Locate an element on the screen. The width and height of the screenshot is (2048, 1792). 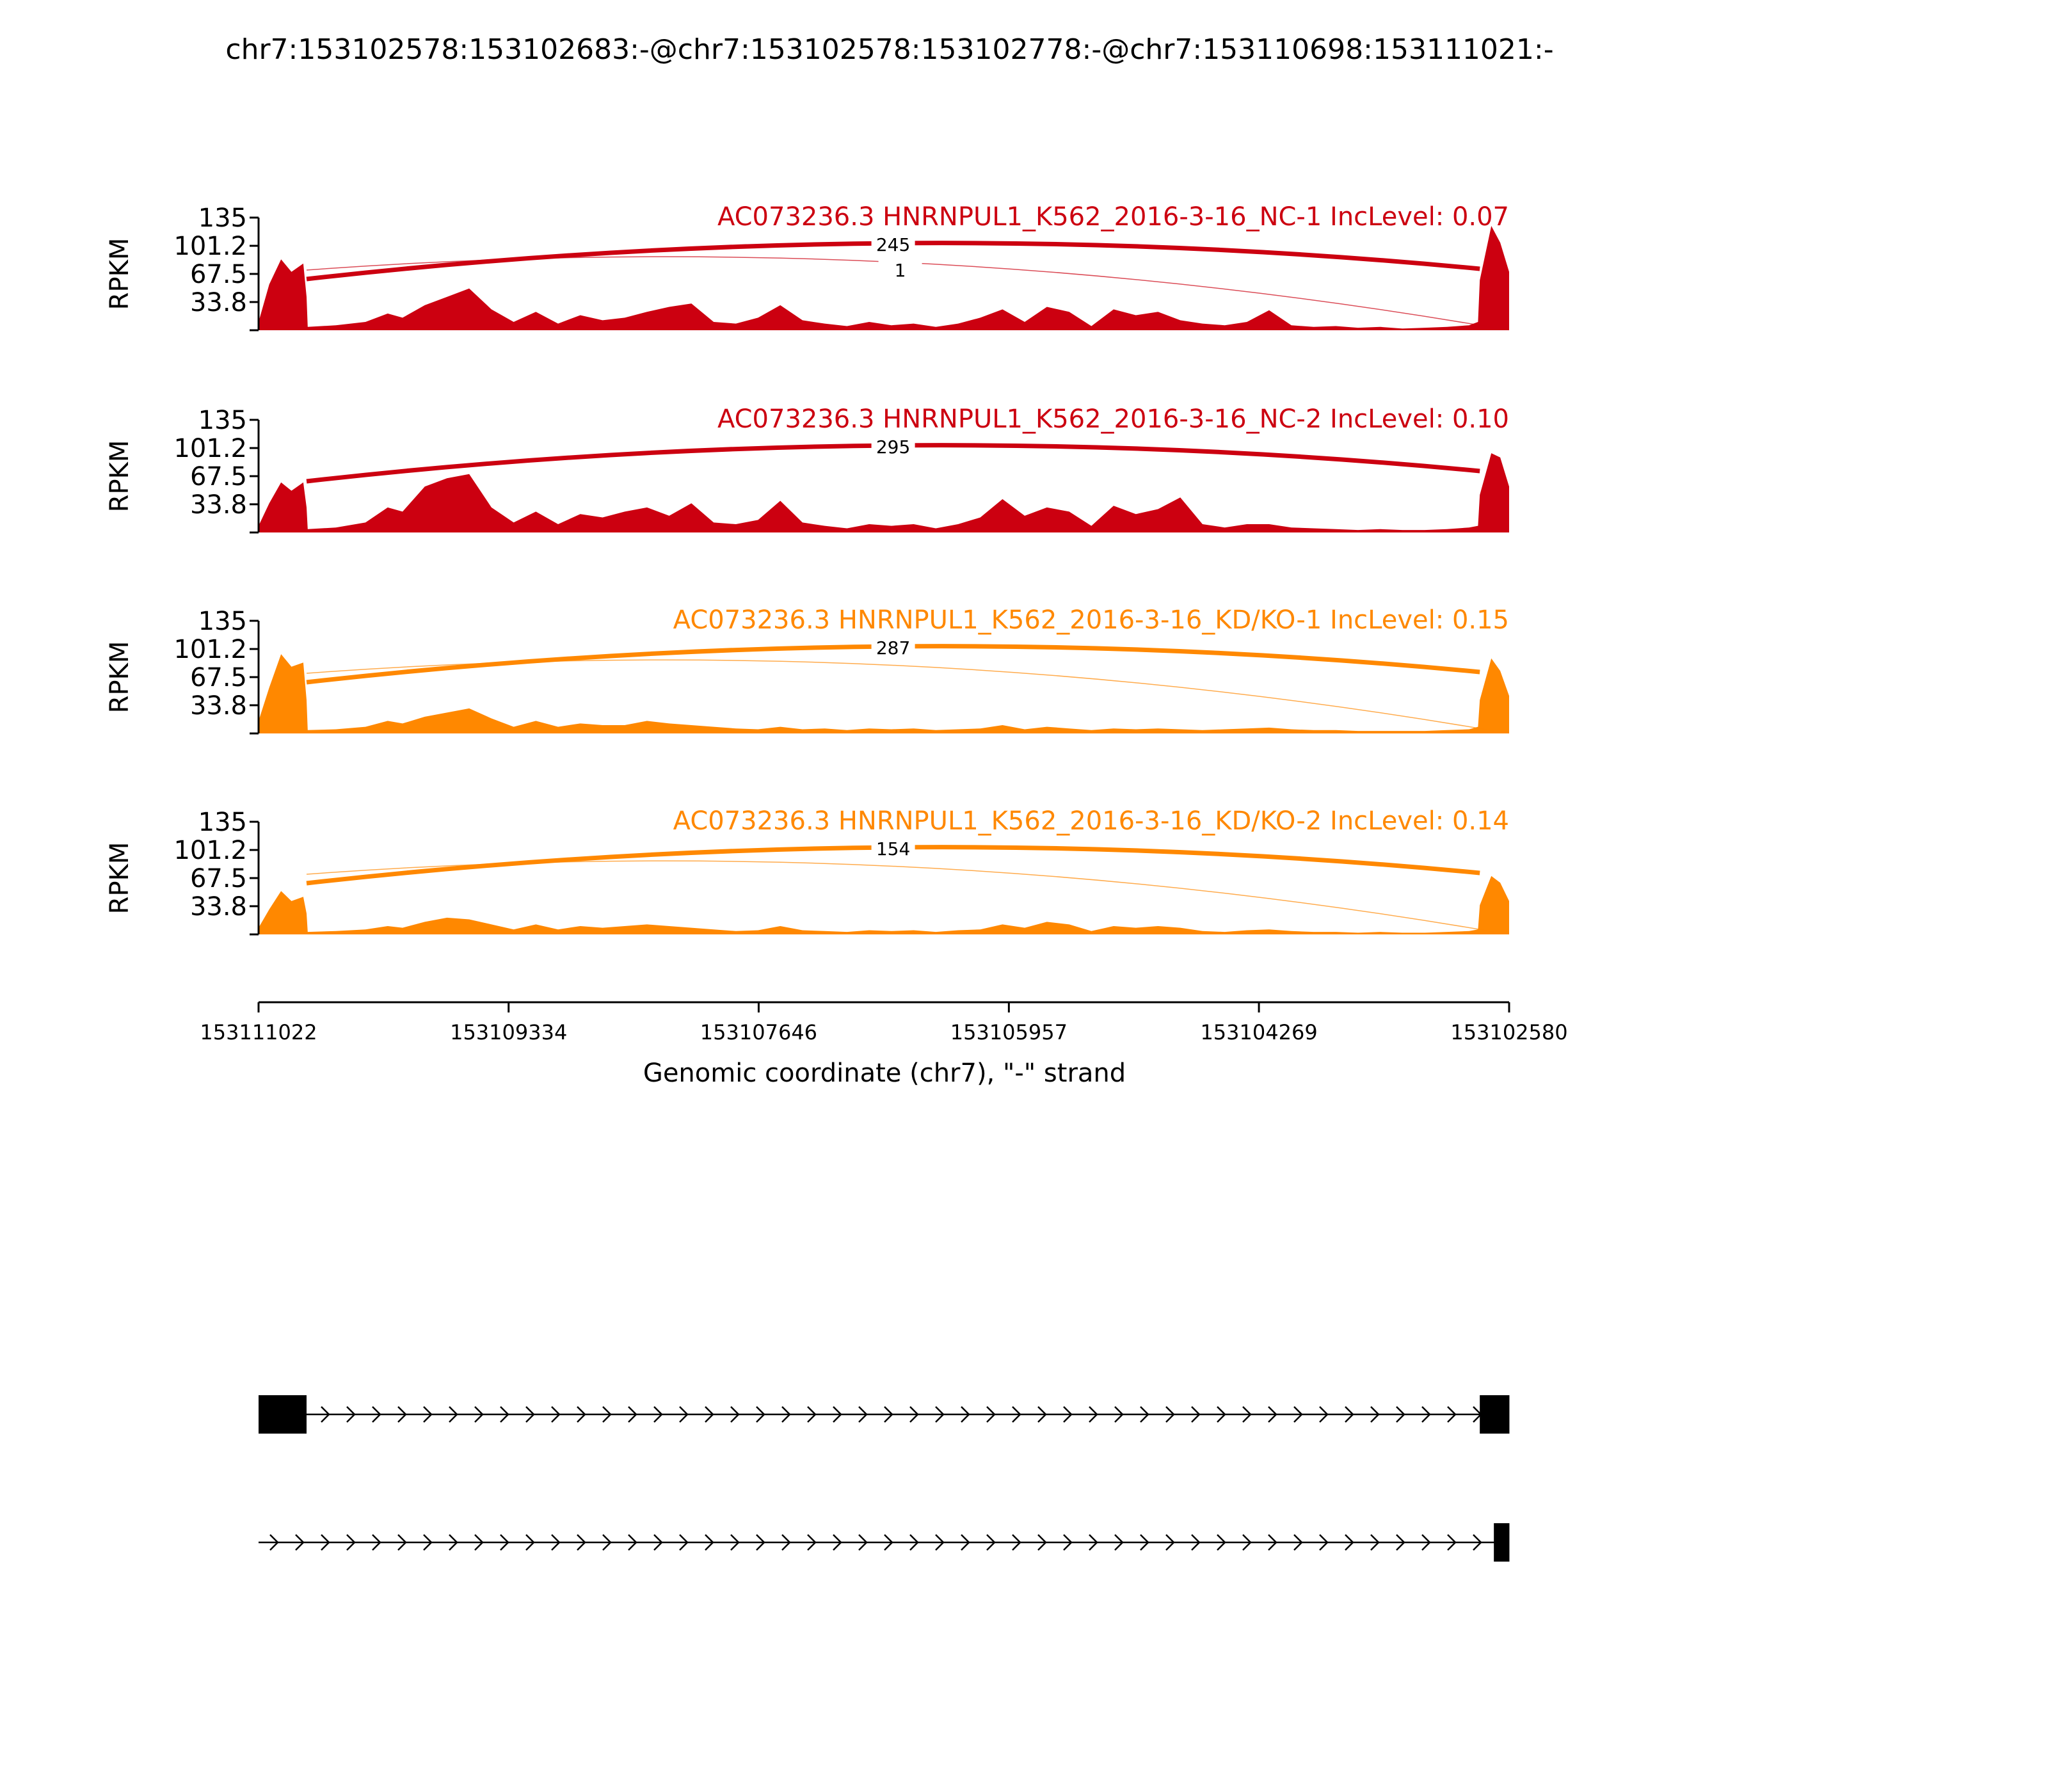
x-tick-label: 153109334 is located at coordinates (508, 1032).